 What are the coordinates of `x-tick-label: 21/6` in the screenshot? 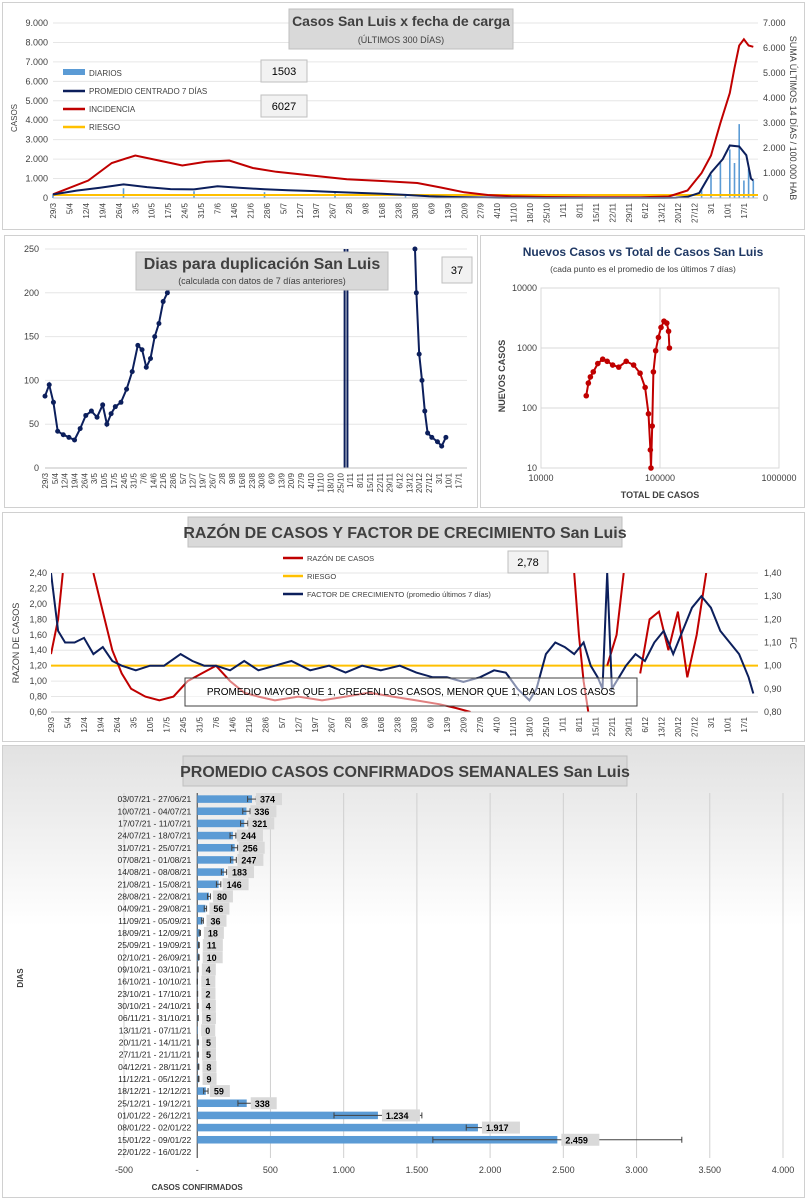 It's located at (163, 480).